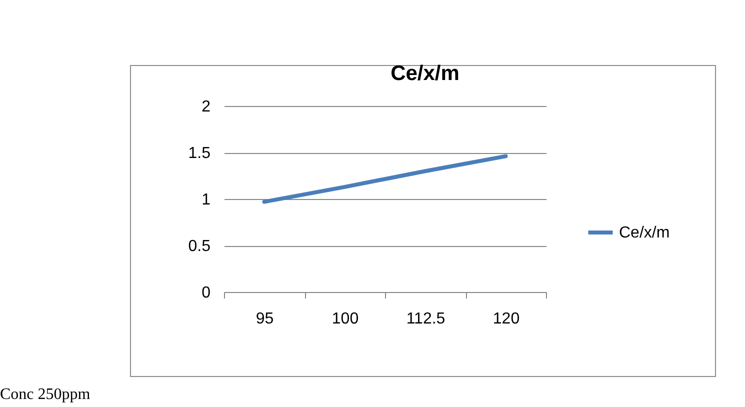  What do you see at coordinates (199, 246) in the screenshot?
I see `y-tick-label: 0.5` at bounding box center [199, 246].